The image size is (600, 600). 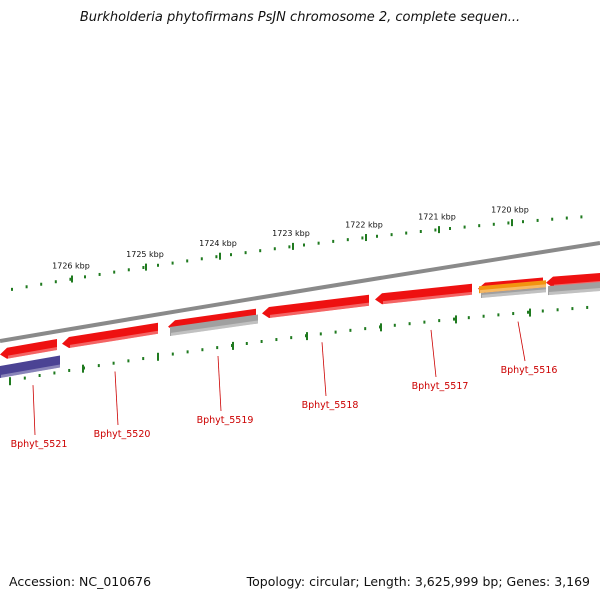 What do you see at coordinates (330, 405) in the screenshot?
I see `gene-label: Bphyt_5518` at bounding box center [330, 405].